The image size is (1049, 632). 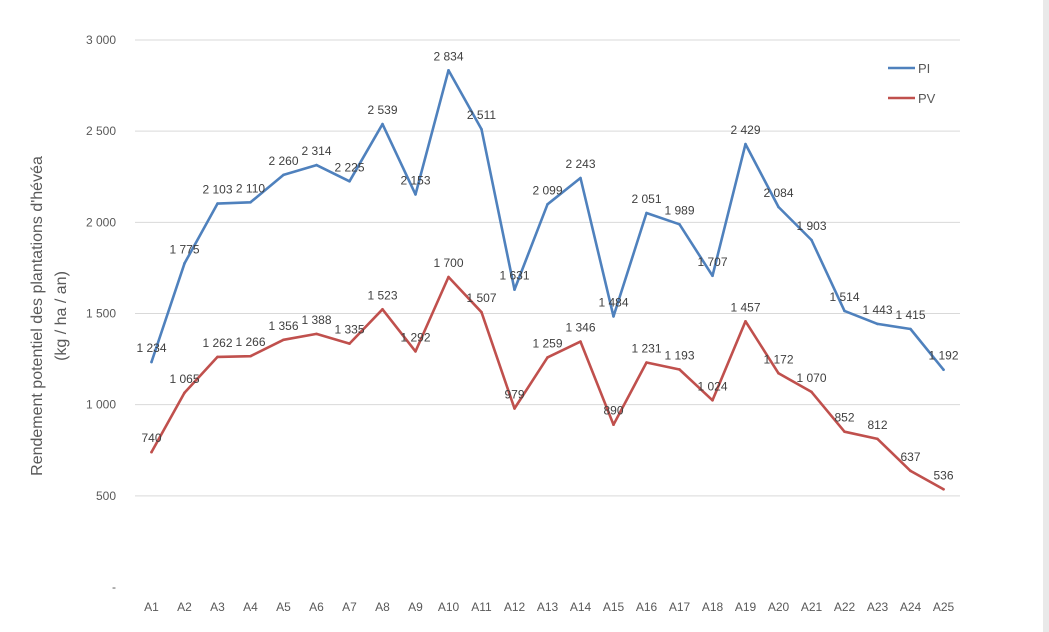 What do you see at coordinates (811, 226) in the screenshot?
I see `data-label-pi: 1 903` at bounding box center [811, 226].